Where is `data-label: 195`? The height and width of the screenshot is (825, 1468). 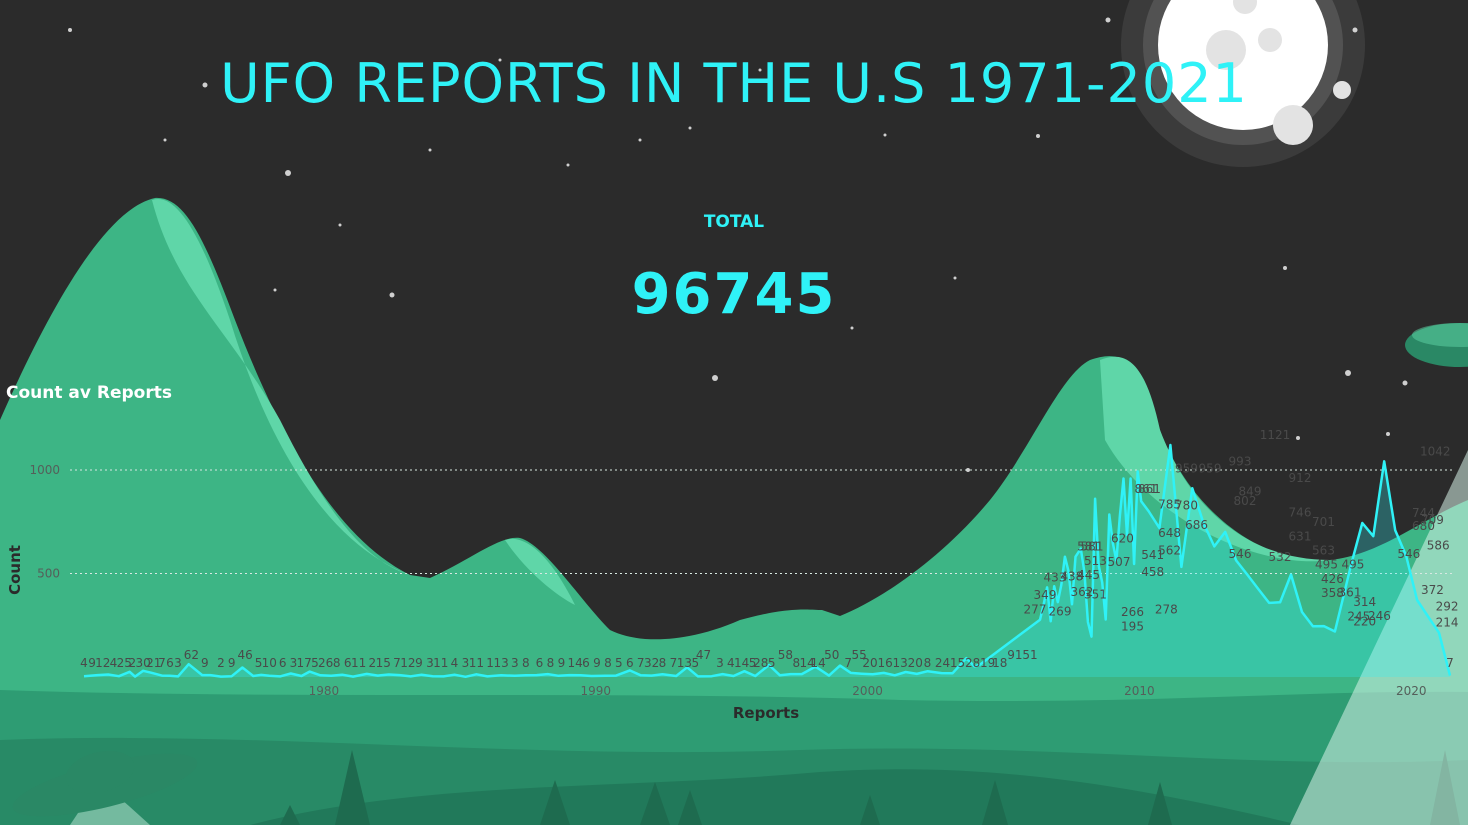 data-label: 195 is located at coordinates (1132, 627).